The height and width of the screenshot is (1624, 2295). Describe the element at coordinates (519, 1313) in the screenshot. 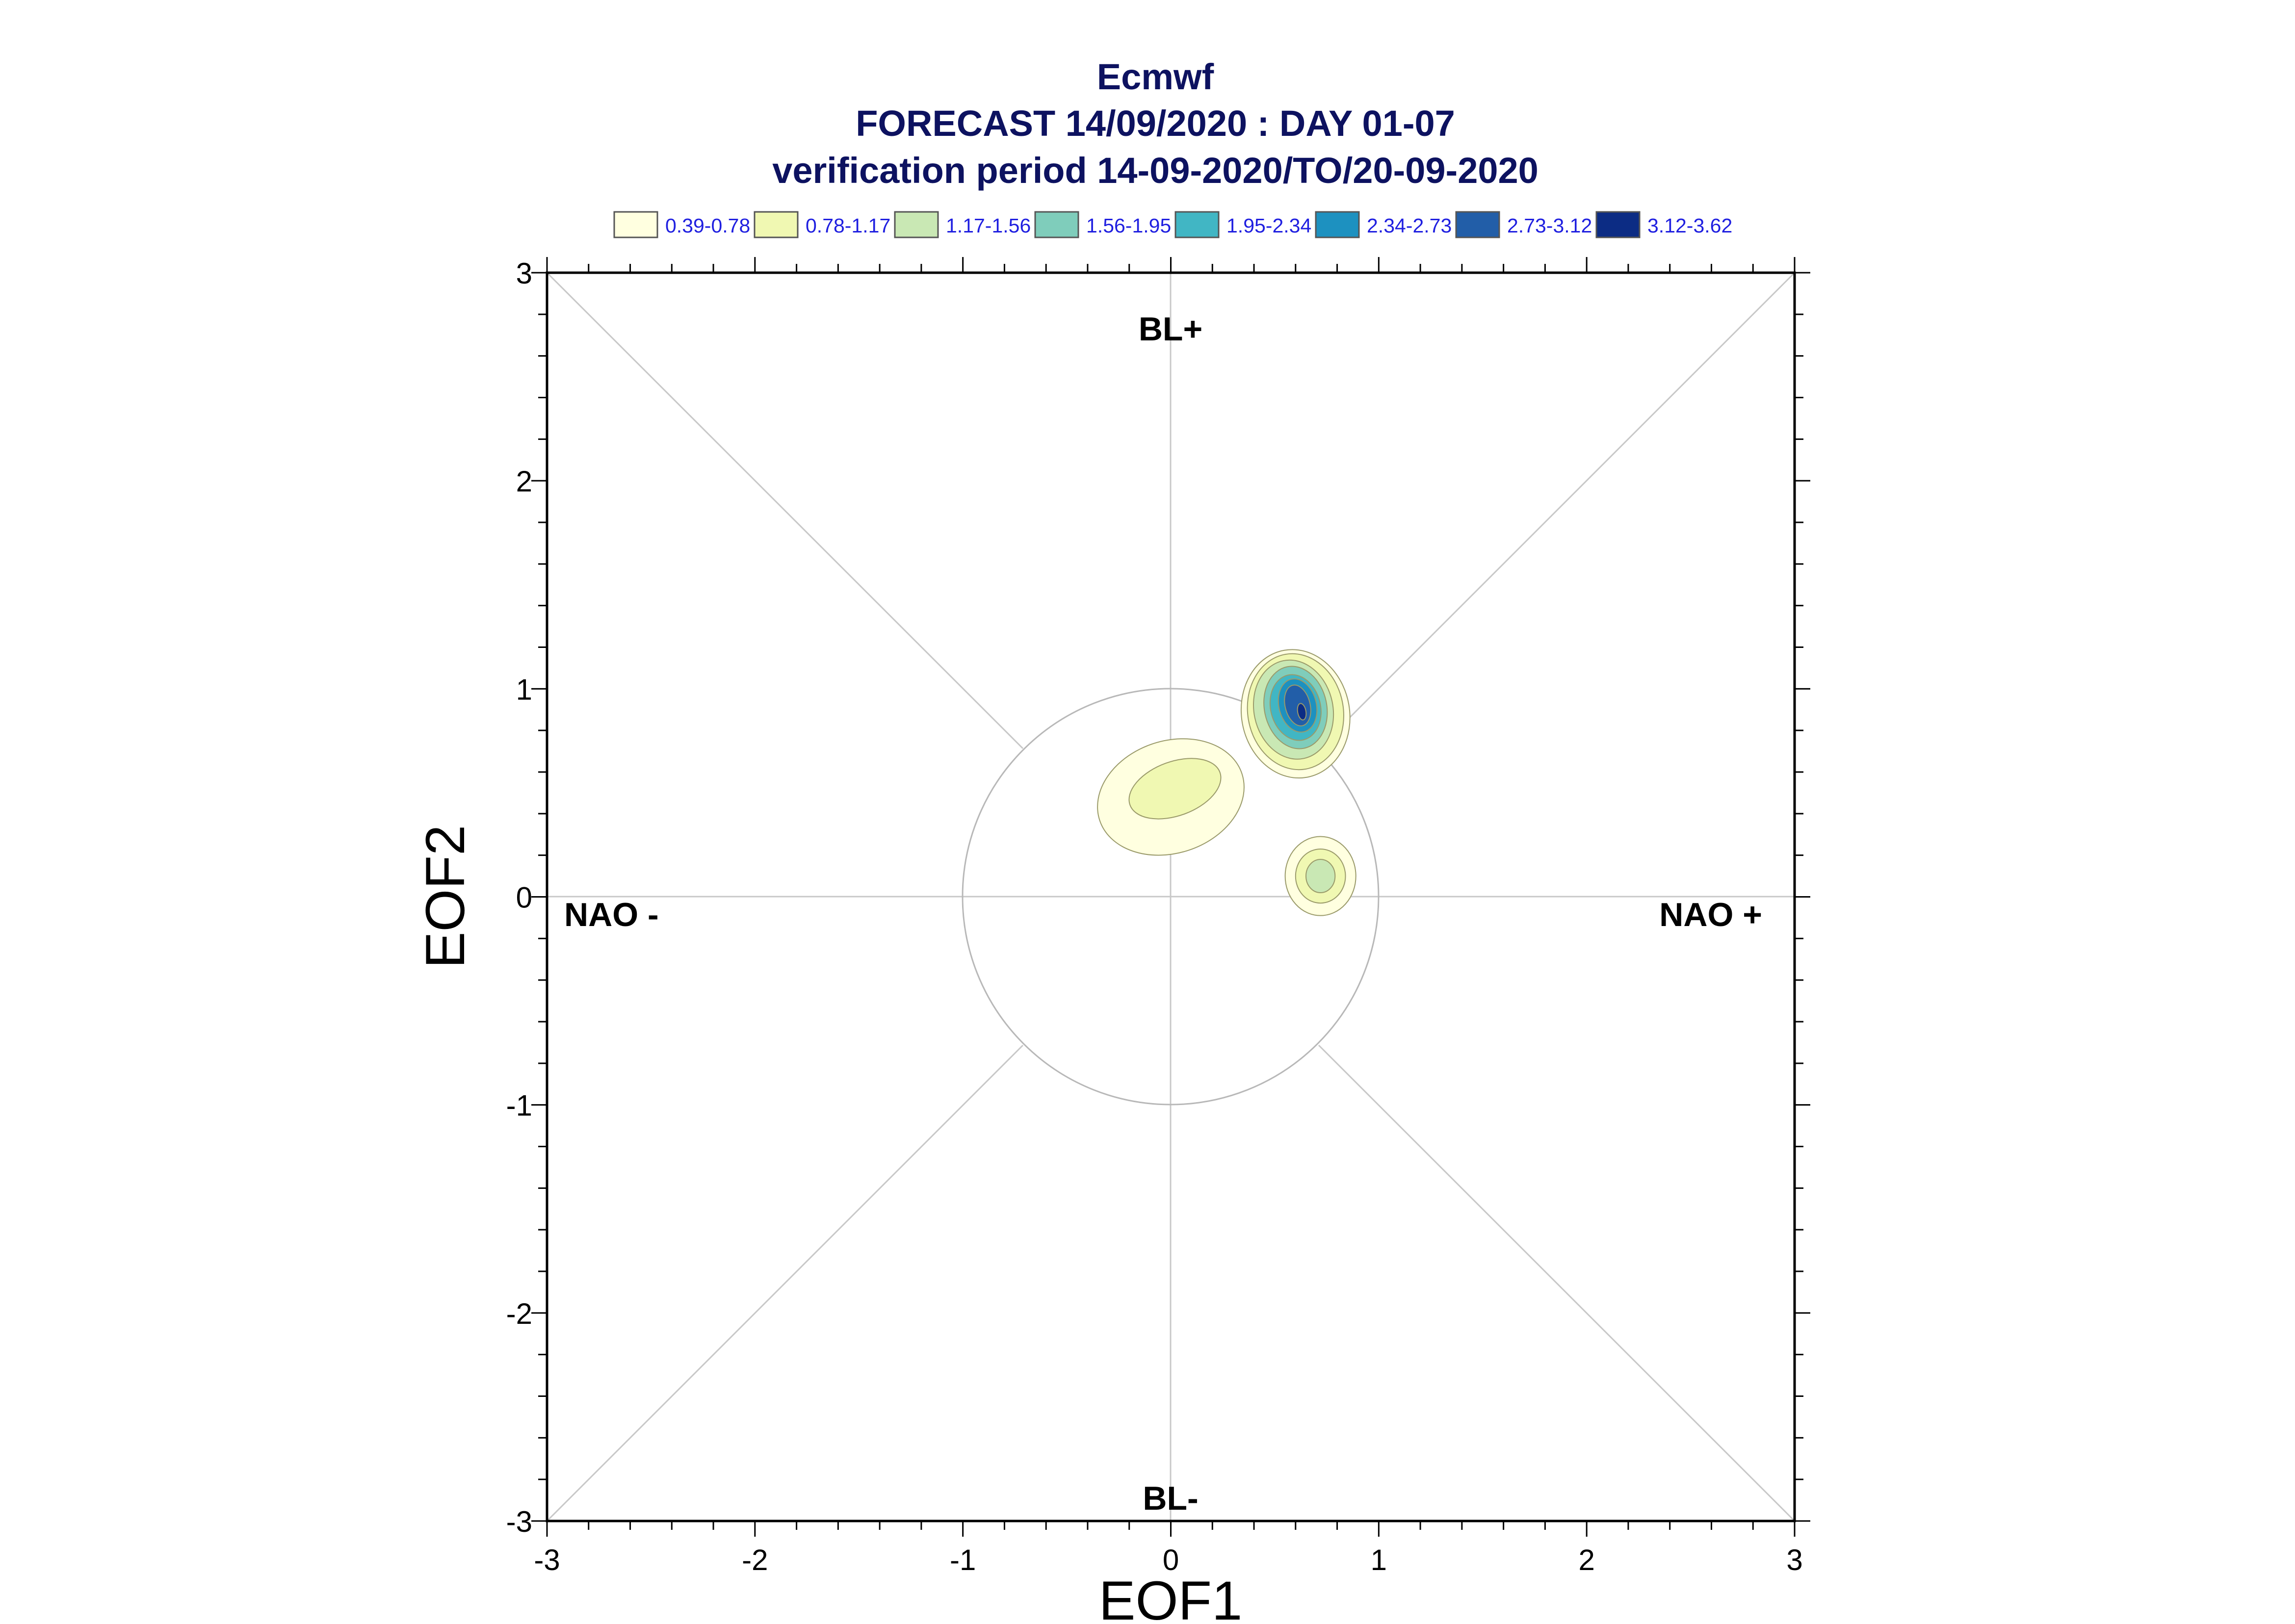

I see `y-tick-label: -2` at that location.